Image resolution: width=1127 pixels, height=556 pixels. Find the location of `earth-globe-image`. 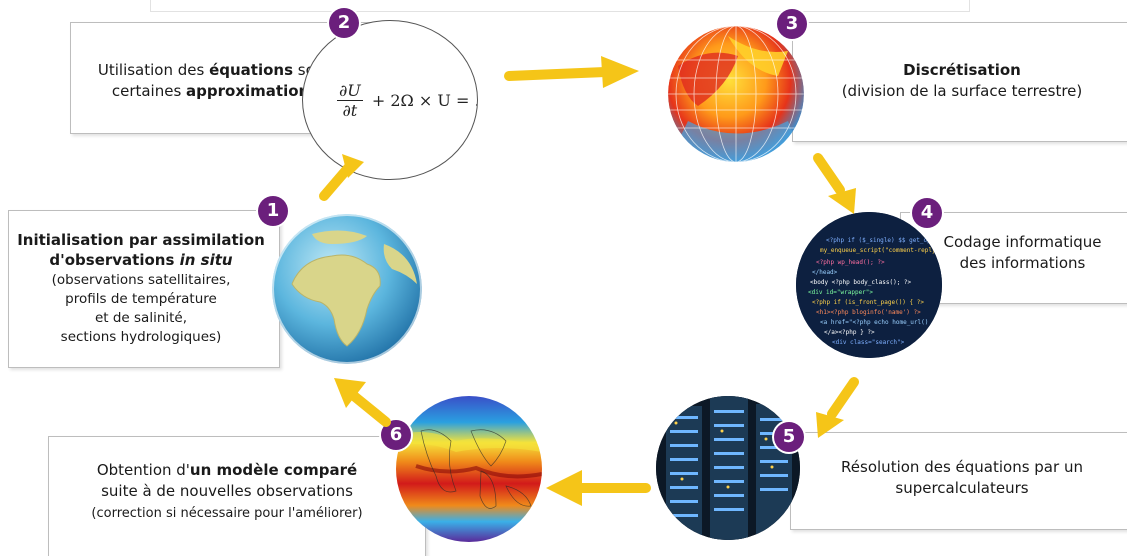

earth-globe-image is located at coordinates (347, 289).